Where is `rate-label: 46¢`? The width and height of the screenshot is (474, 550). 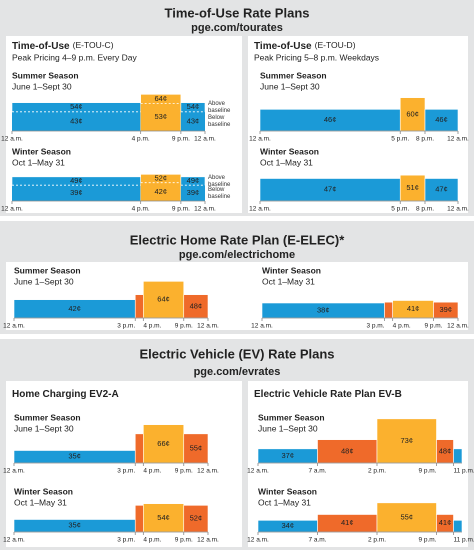
rate-label: 46¢ is located at coordinates (330, 119).